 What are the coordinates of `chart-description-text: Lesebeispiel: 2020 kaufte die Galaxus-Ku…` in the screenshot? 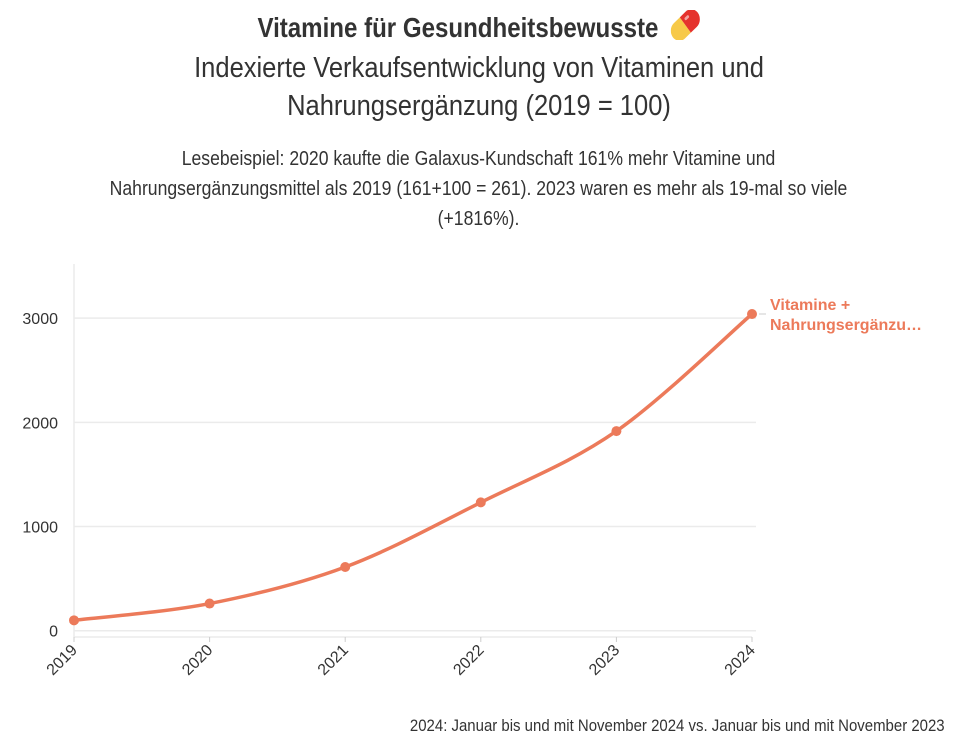 It's located at (478, 189).